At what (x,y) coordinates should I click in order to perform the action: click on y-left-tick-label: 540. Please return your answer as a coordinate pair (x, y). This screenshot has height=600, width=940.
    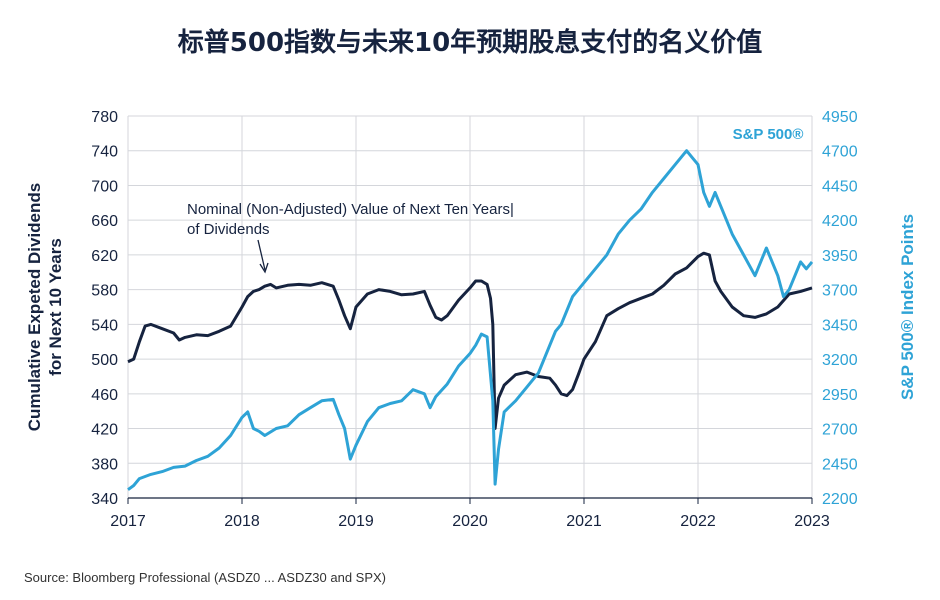
    Looking at the image, I should click on (104, 325).